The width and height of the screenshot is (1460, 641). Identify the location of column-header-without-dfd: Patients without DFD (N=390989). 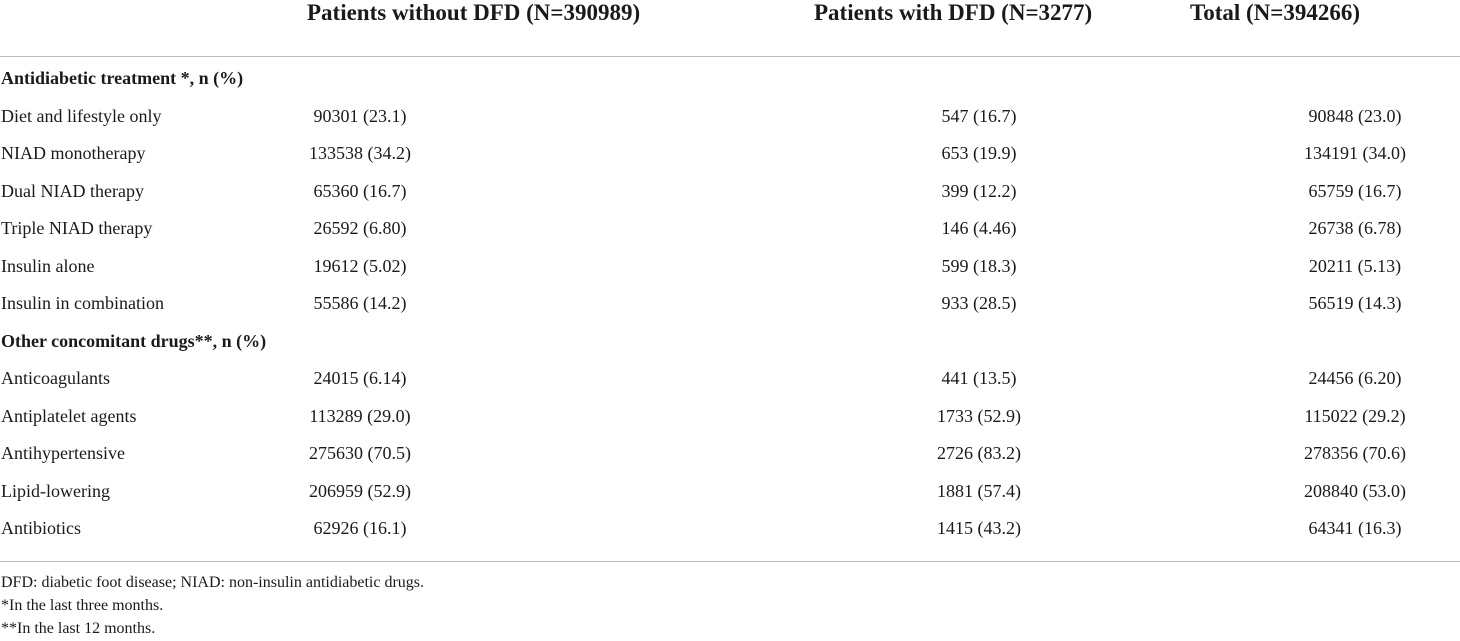
(474, 12).